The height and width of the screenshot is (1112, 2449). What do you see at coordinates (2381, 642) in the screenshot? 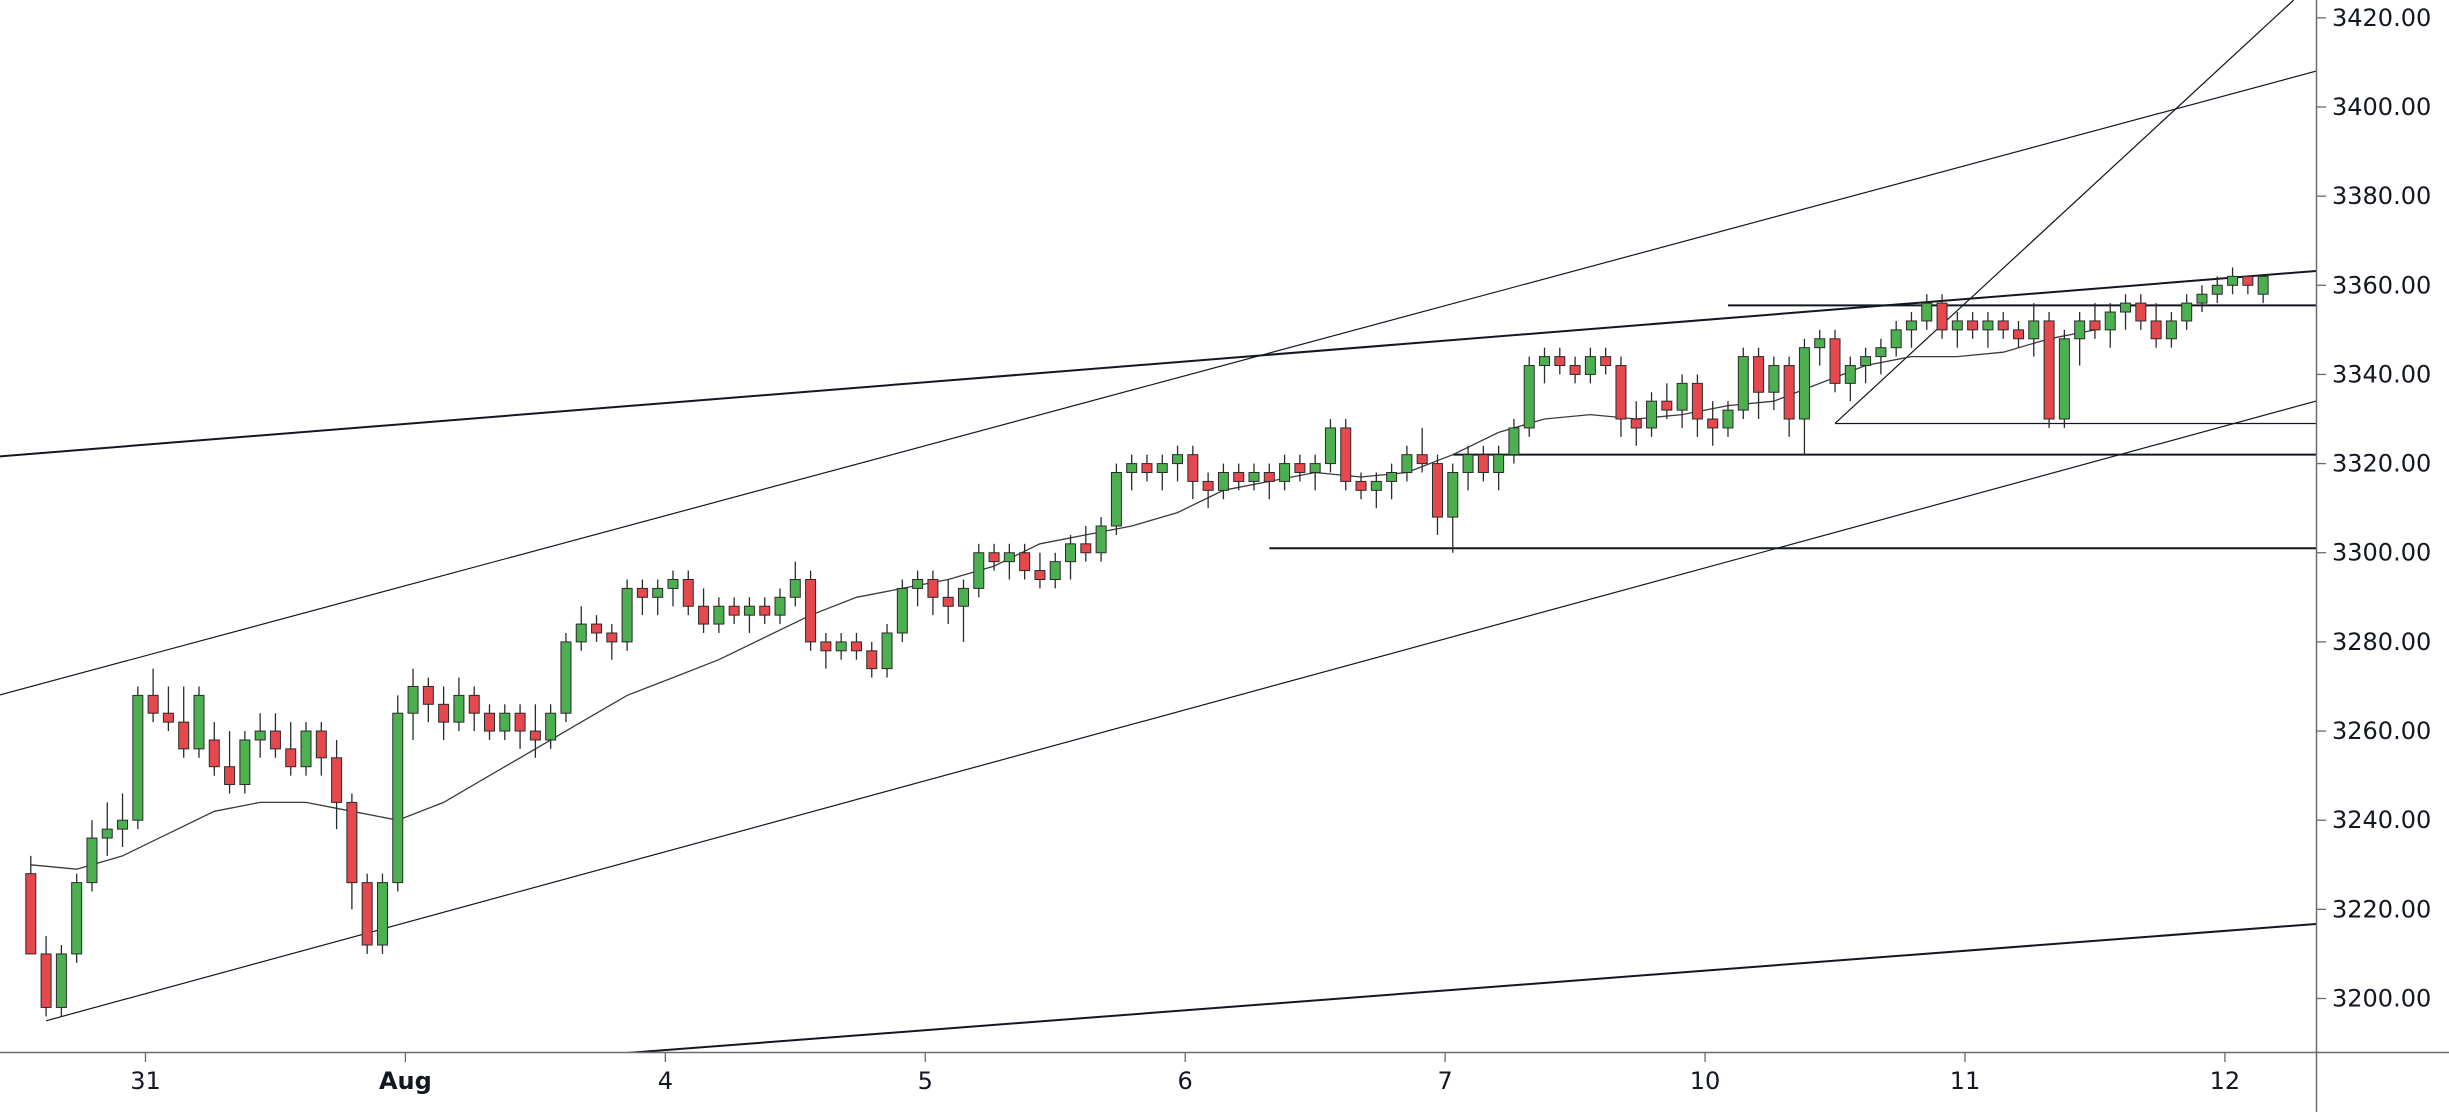
I see `y-tick-label: 3280.00` at bounding box center [2381, 642].